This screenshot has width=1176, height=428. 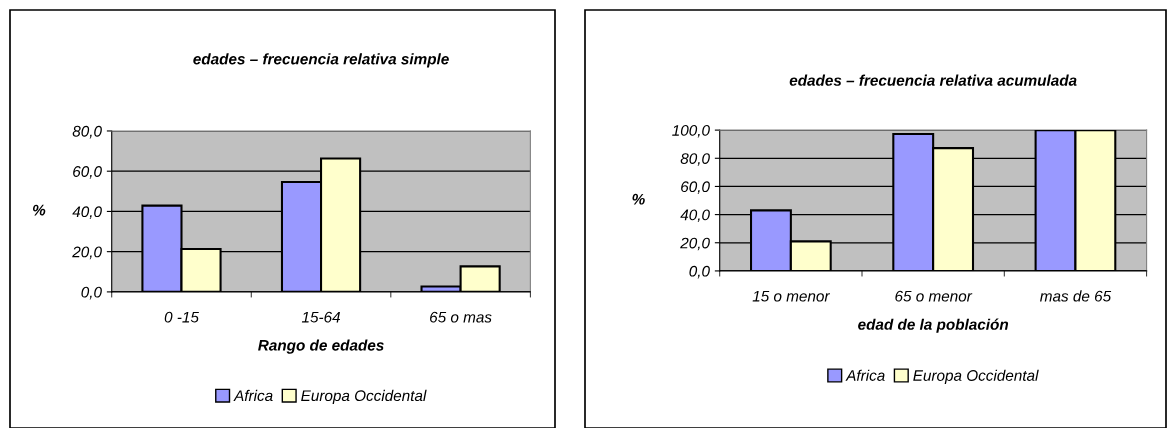 What do you see at coordinates (933, 325) in the screenshot?
I see `x-axis-title: edad de la población` at bounding box center [933, 325].